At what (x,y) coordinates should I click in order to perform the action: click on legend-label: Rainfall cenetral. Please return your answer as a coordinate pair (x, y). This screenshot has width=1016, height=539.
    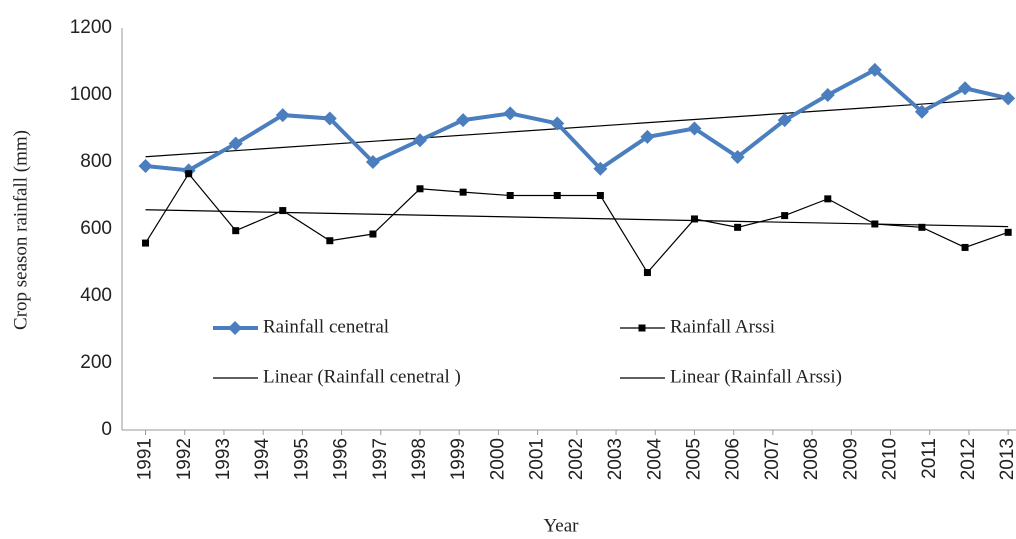
    Looking at the image, I should click on (326, 326).